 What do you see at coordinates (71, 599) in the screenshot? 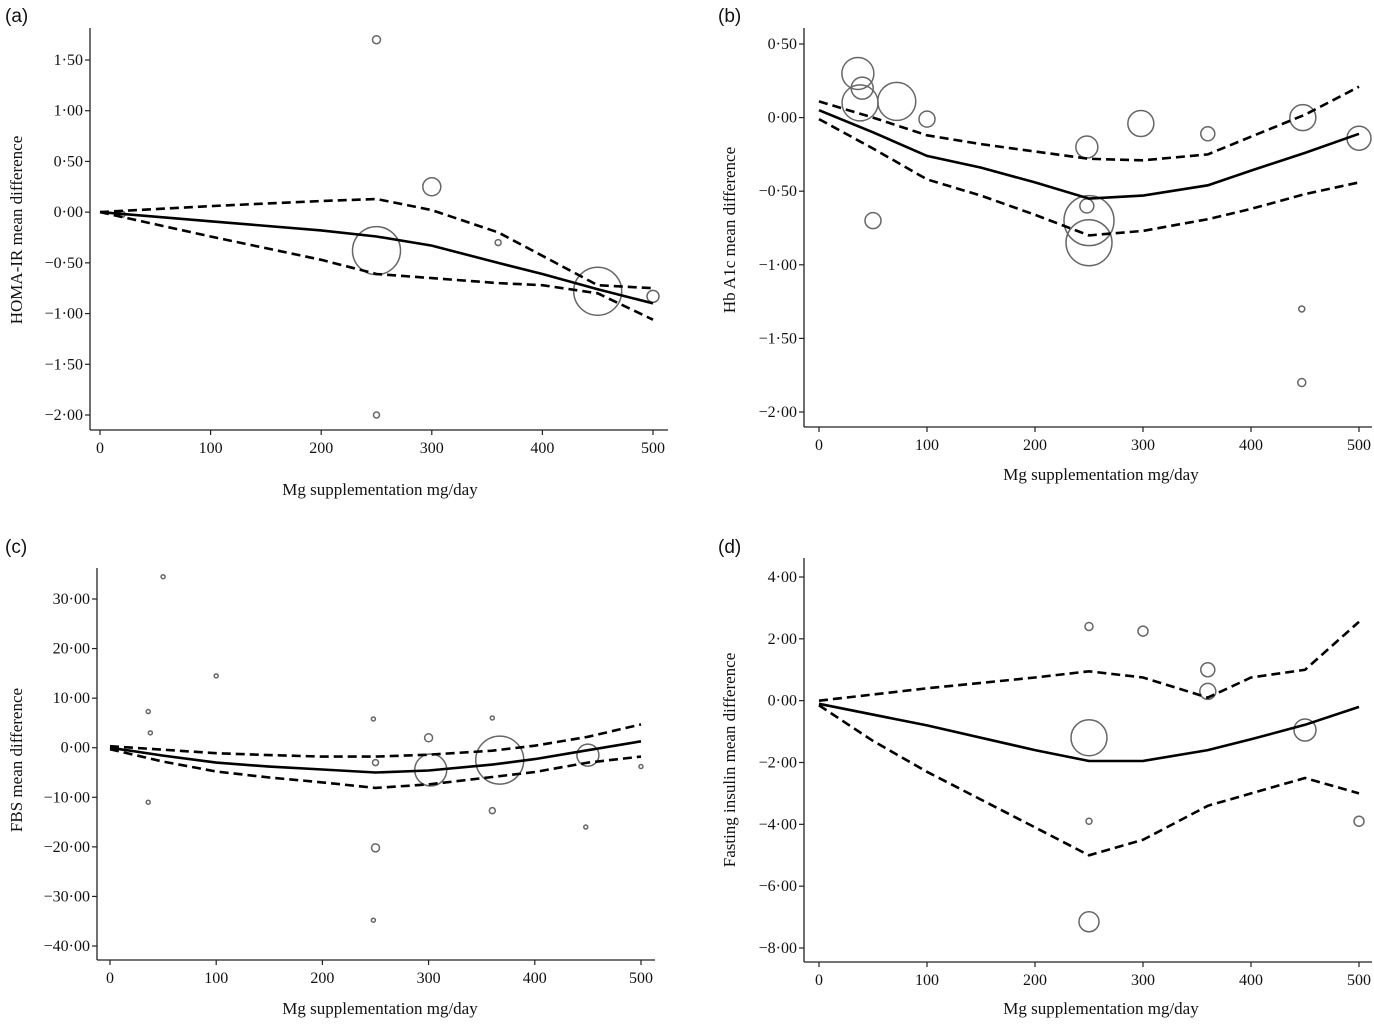
I see `y-tick-label: 30·00` at bounding box center [71, 599].